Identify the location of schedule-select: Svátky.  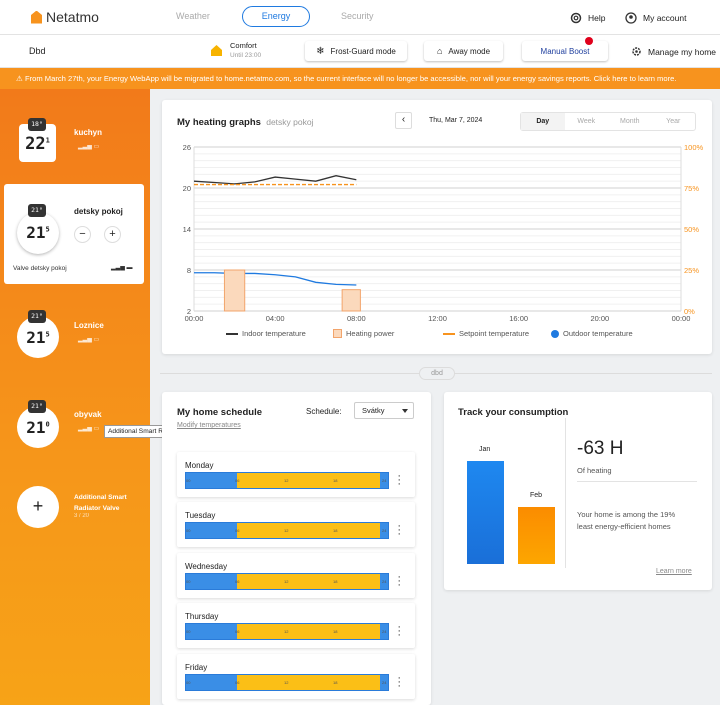
(384, 410).